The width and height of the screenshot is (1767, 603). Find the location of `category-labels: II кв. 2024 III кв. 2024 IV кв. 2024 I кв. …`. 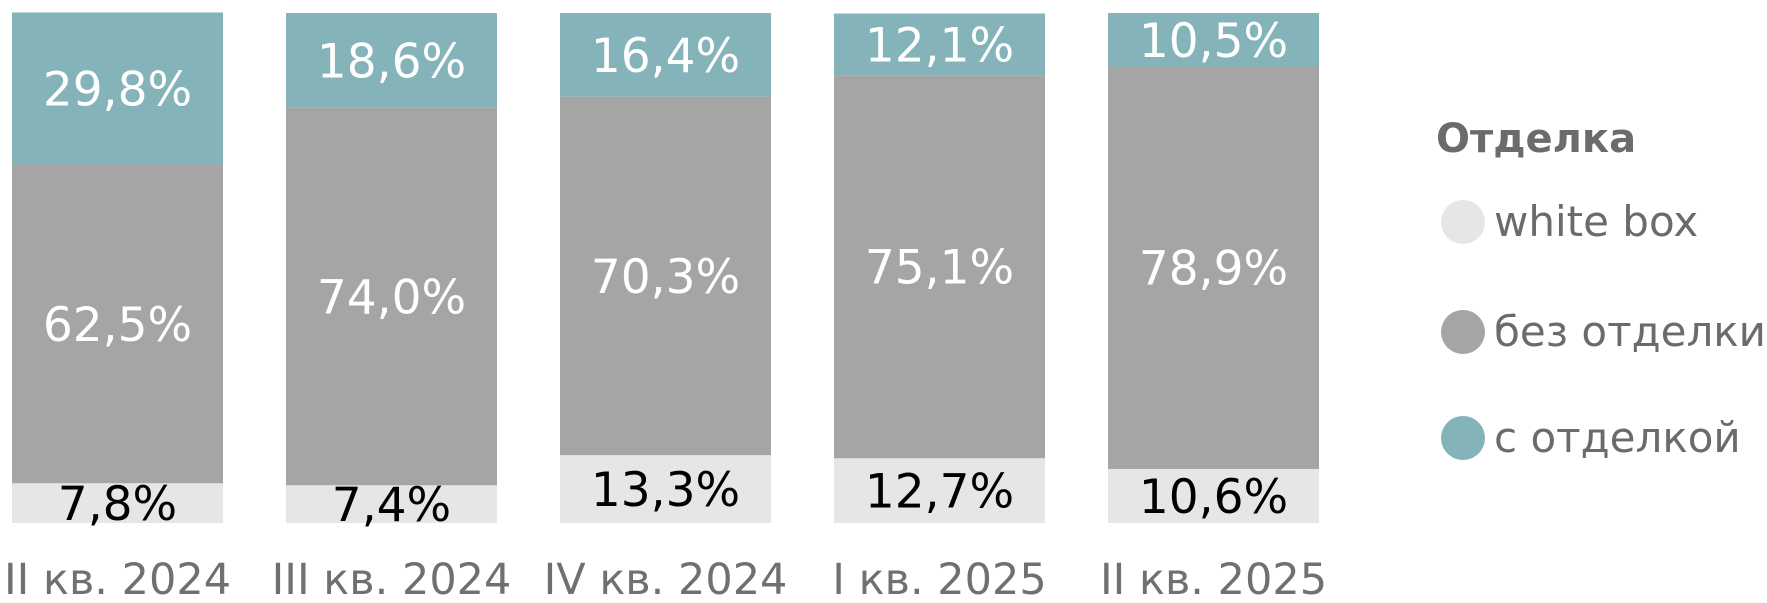

category-labels: II кв. 2024 III кв. 2024 IV кв. 2024 I кв. … is located at coordinates (665, 579).